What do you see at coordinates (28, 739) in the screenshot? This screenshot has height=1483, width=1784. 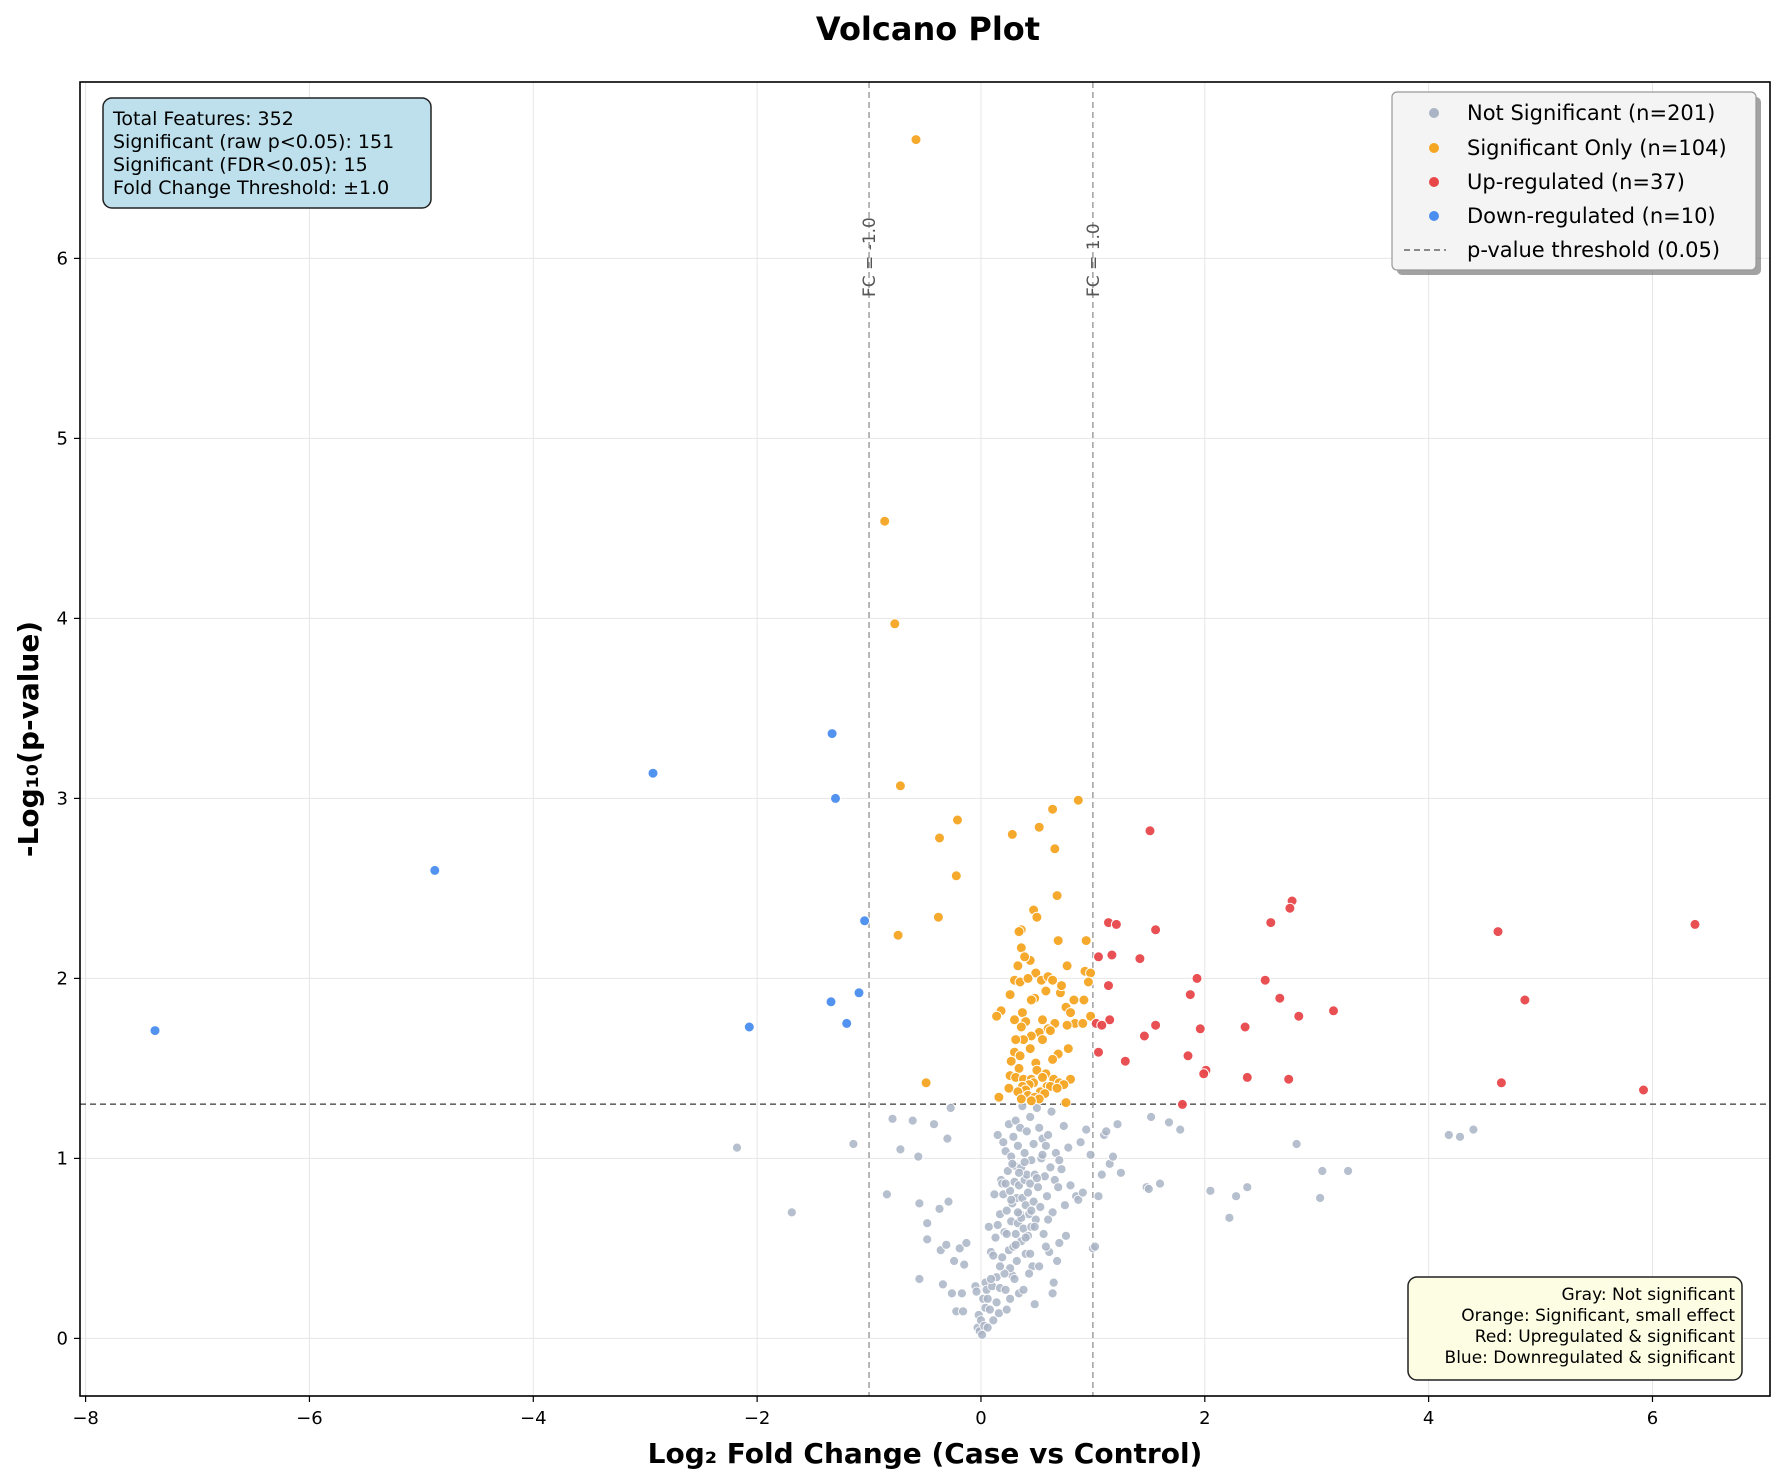 I see `y-axis-label: -Log₁₀(p-value)` at bounding box center [28, 739].